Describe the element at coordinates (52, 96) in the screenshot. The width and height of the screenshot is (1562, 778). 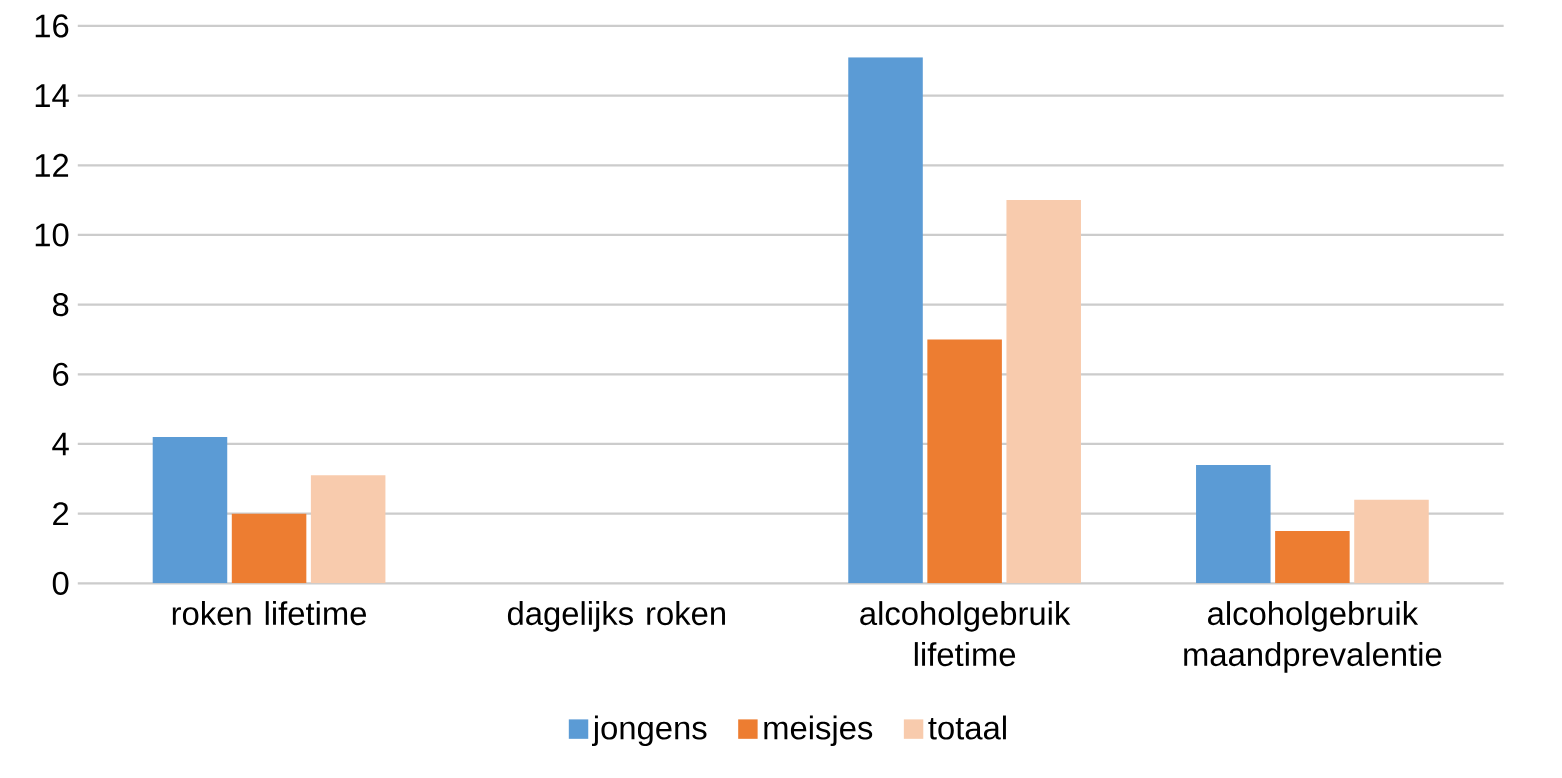
I see `y-tick-label: 14` at that location.